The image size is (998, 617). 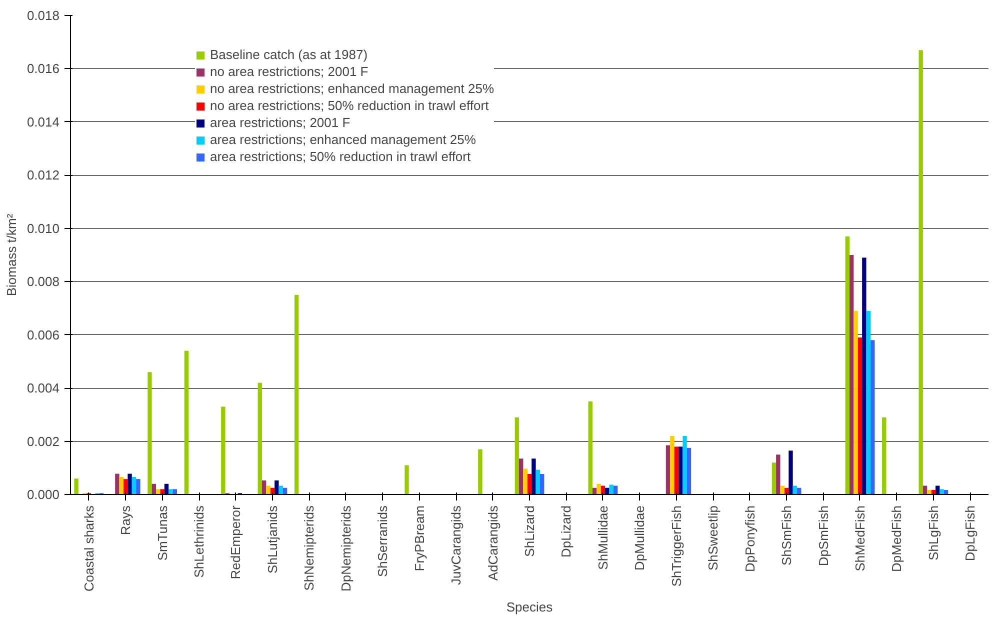 I want to click on x-tick-label: DpLizard, so click(x=566, y=531).